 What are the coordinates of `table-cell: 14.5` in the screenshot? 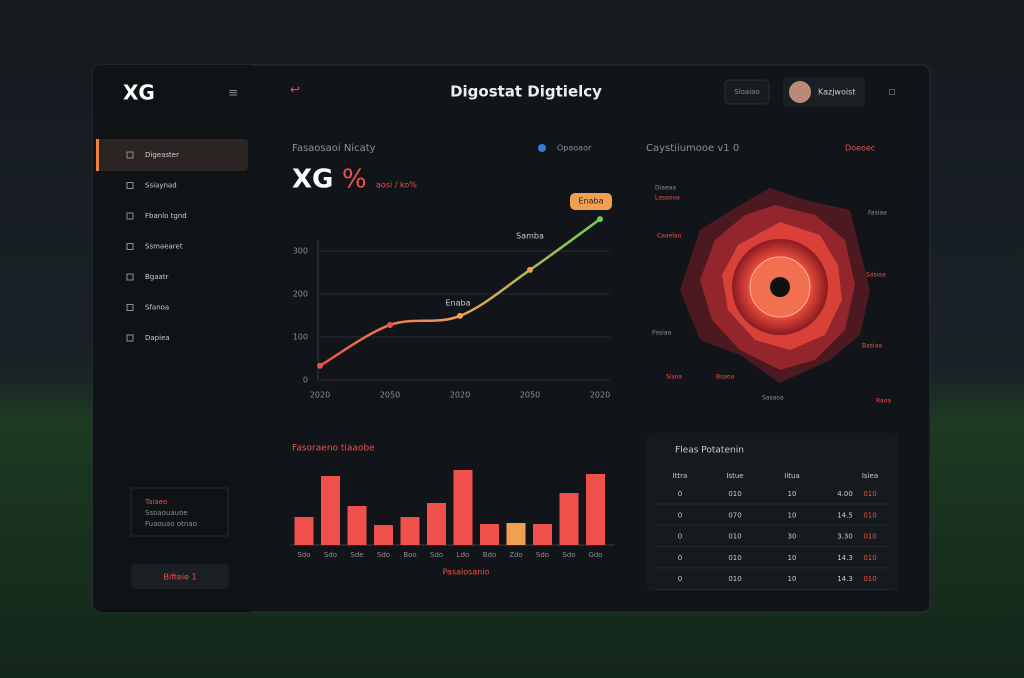 It's located at (845, 515).